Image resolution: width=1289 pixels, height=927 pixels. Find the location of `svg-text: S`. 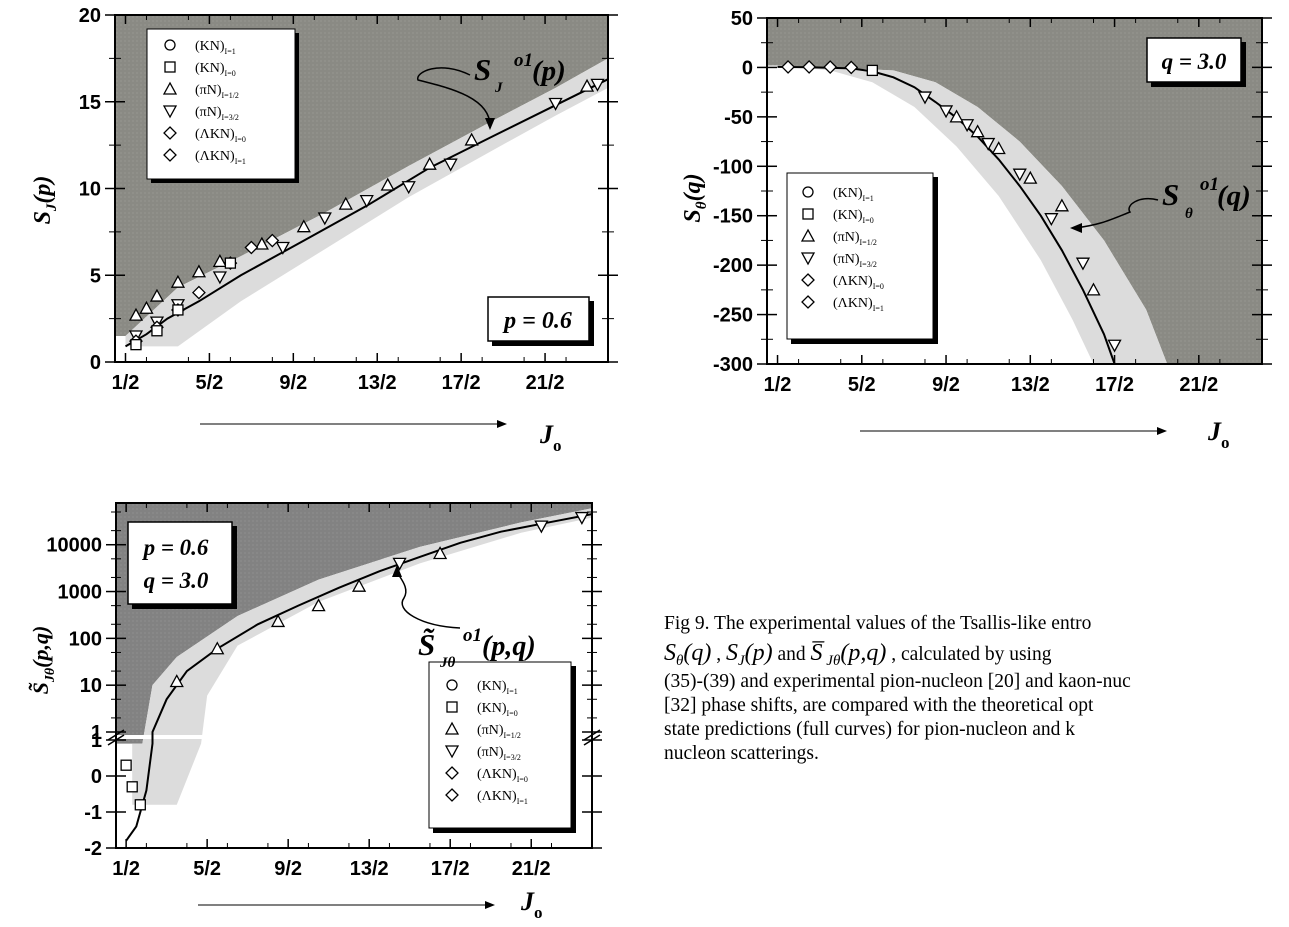

svg-text: S is located at coordinates (482, 69).